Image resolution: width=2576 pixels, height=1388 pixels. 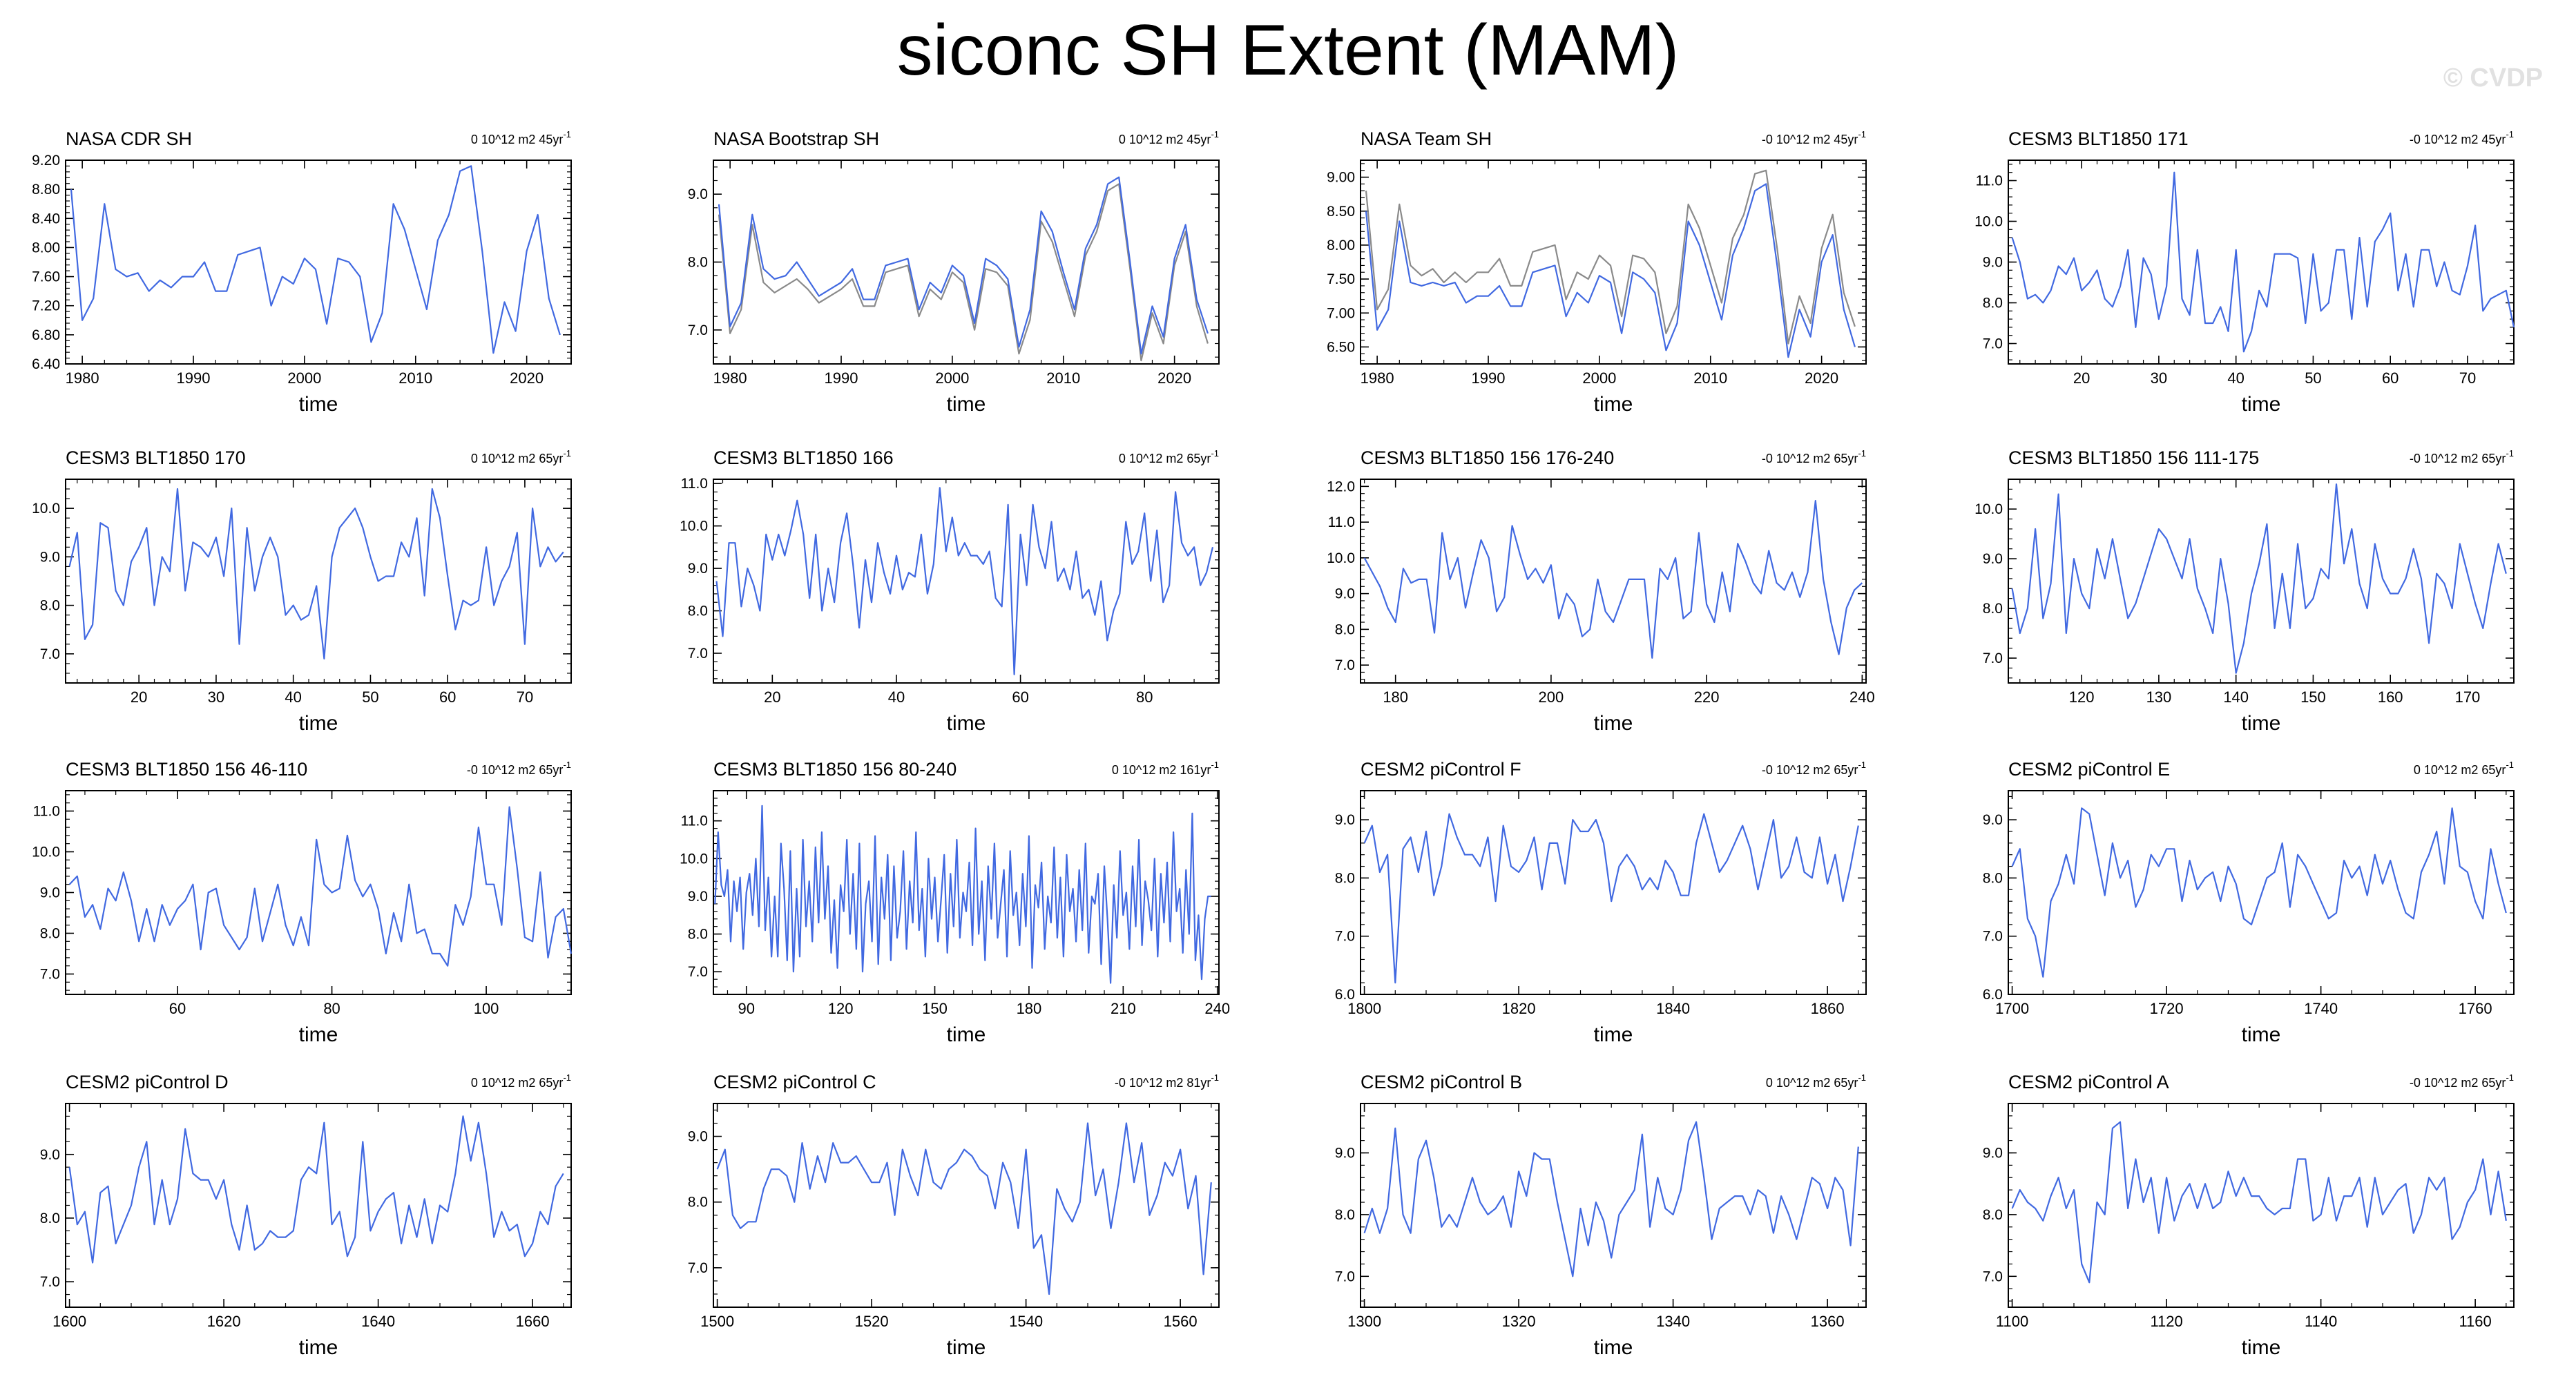 I want to click on y-tick-label: 7.00, so click(x=1341, y=313).